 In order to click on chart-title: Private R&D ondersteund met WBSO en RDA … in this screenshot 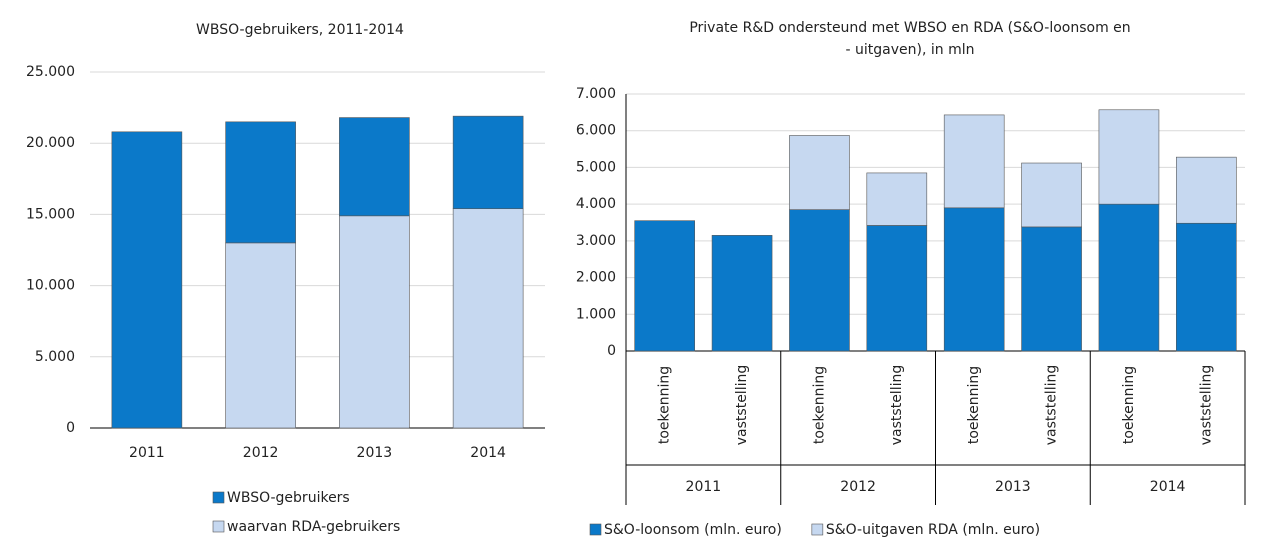, I will do `click(909, 28)`.